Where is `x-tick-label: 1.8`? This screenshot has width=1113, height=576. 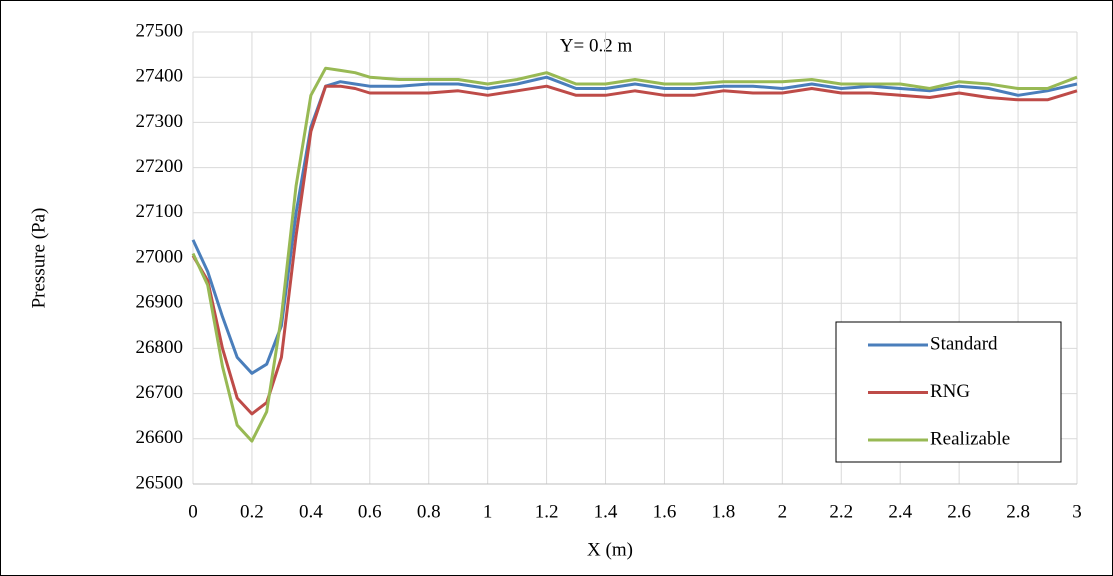 x-tick-label: 1.8 is located at coordinates (724, 511).